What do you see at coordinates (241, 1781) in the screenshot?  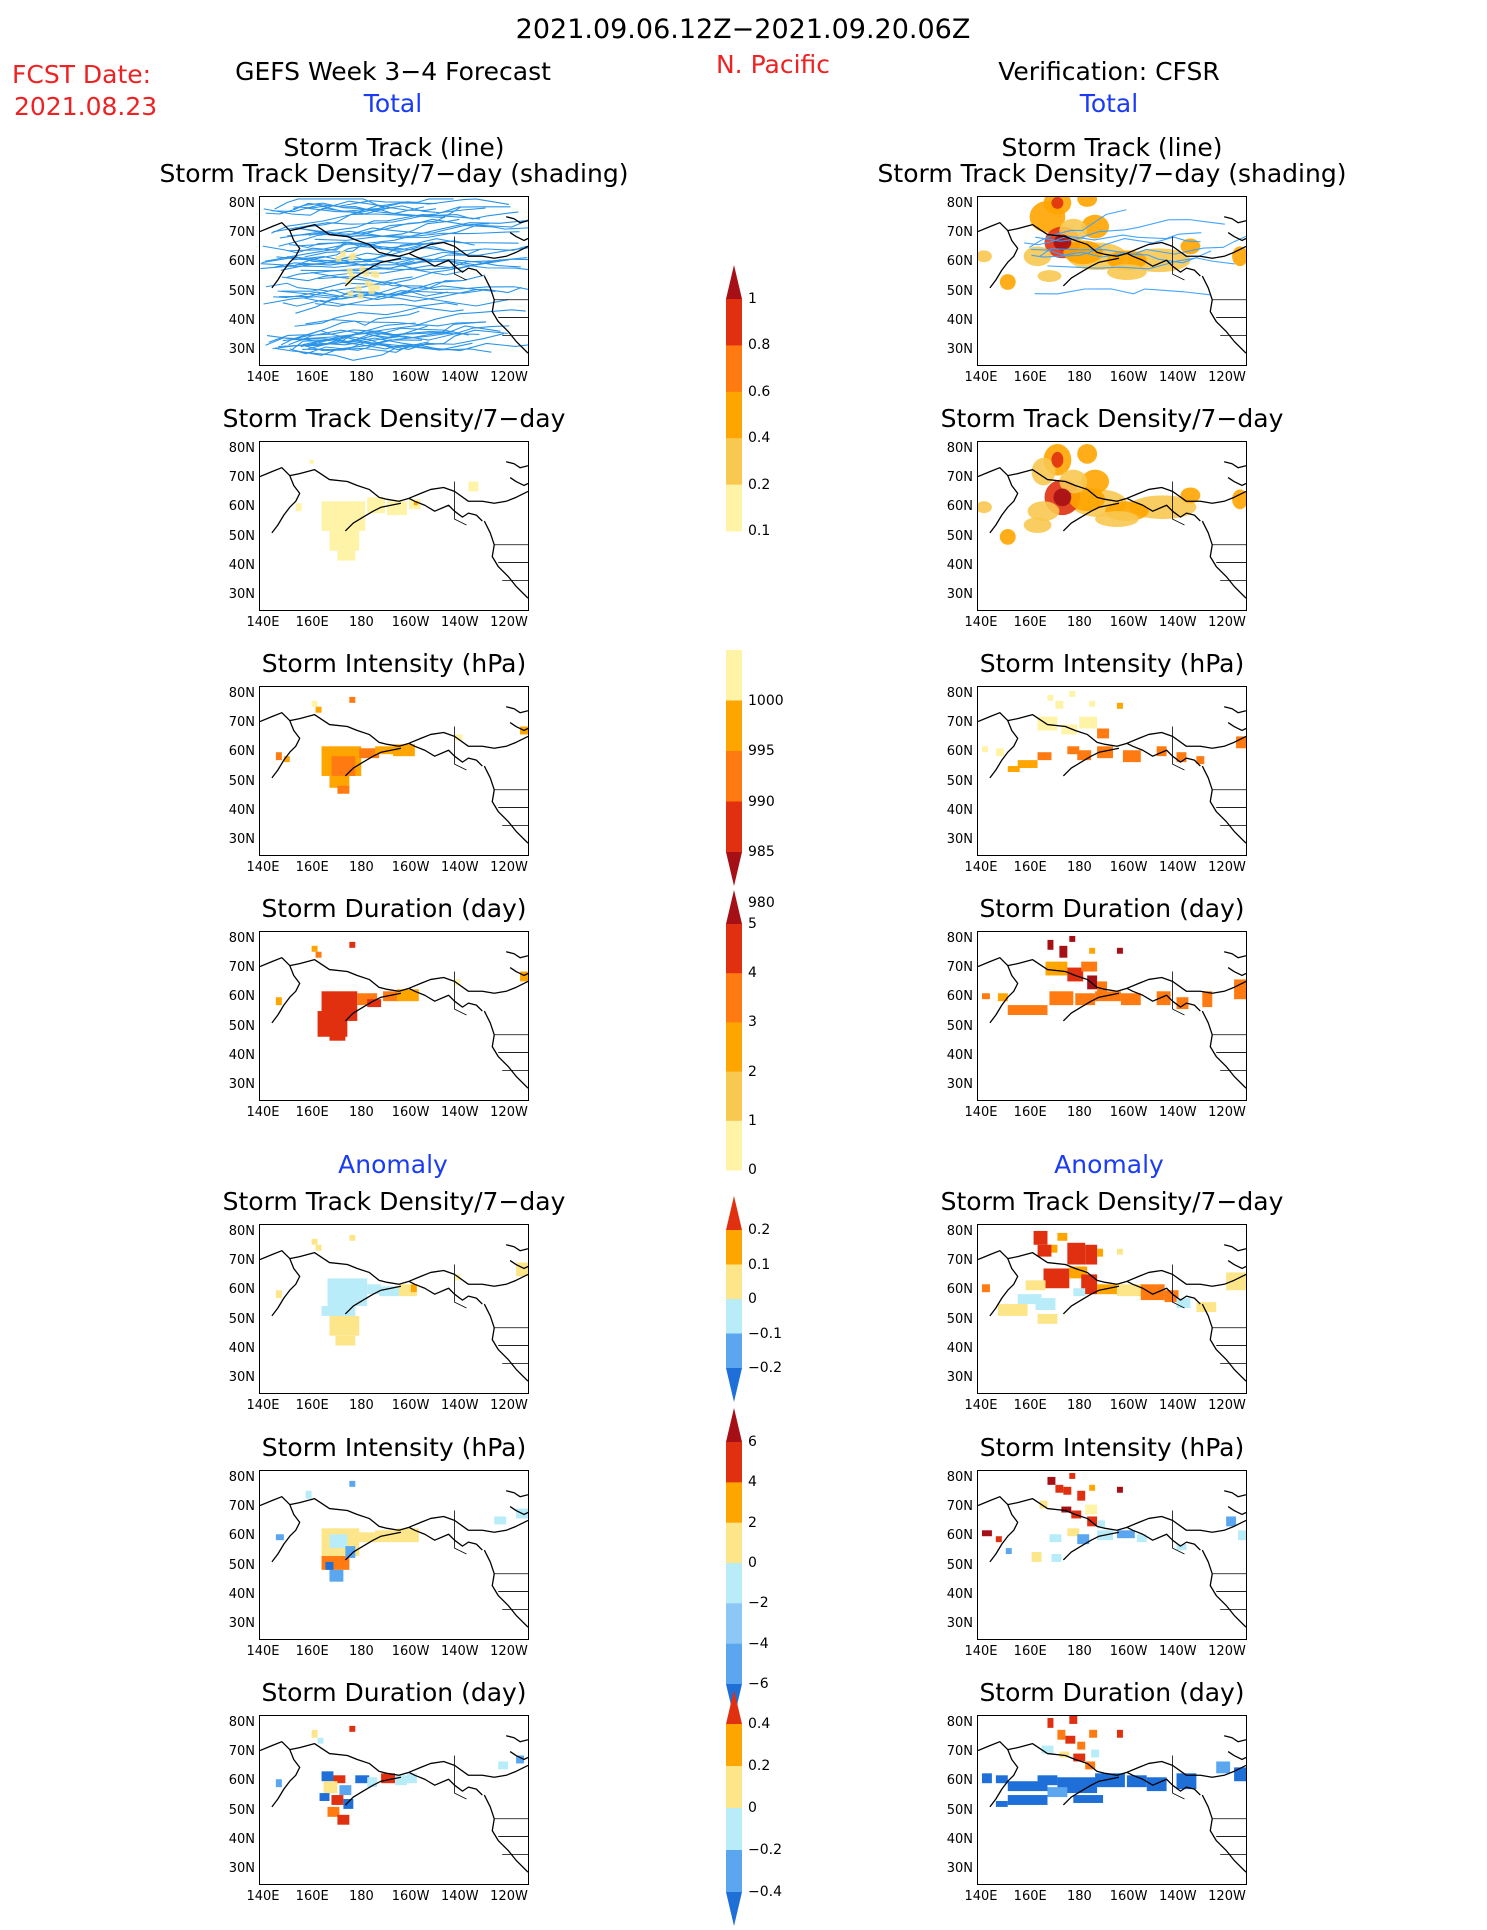 I see `lat-tick-label: 60N` at bounding box center [241, 1781].